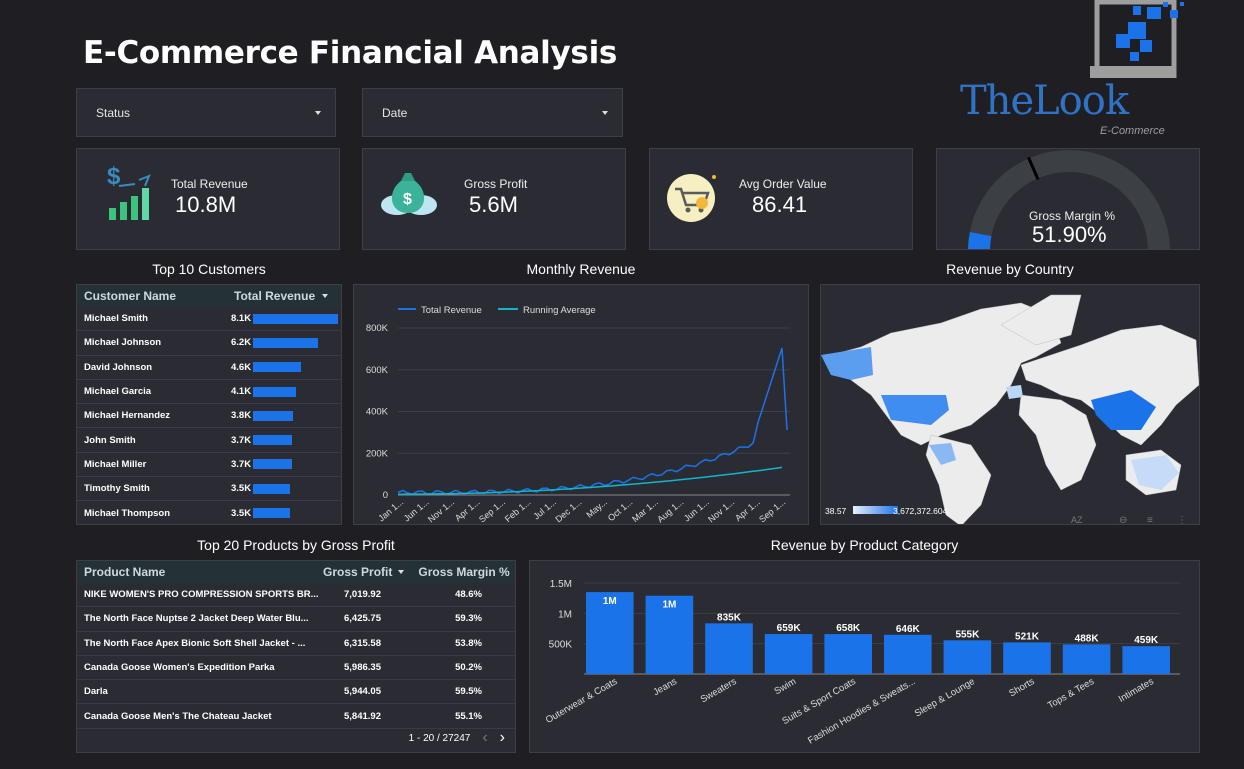 Image resolution: width=1244 pixels, height=769 pixels. I want to click on next-page-icon: ›, so click(502, 737).